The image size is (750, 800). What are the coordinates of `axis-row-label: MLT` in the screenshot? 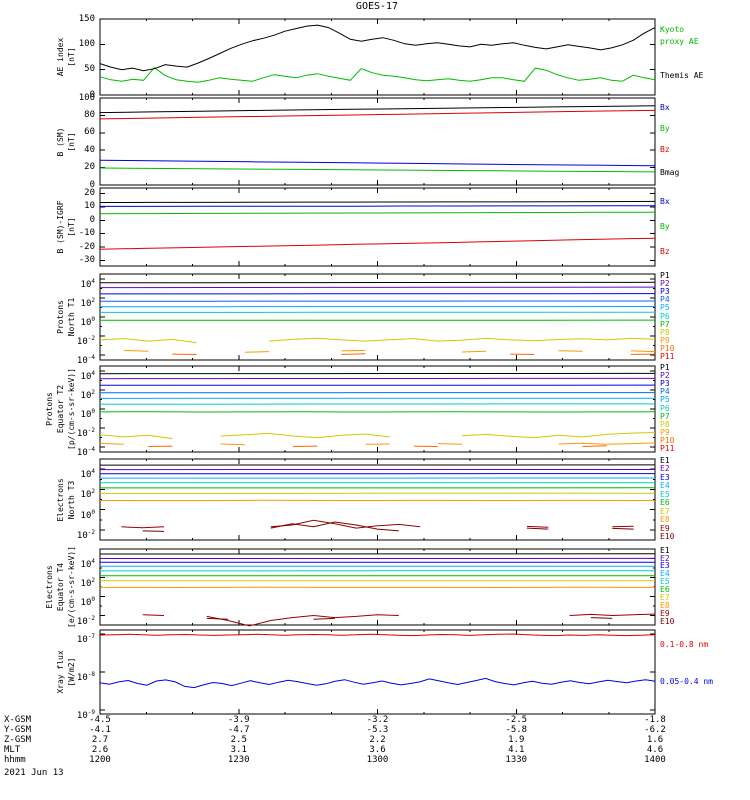 It's located at (12, 750).